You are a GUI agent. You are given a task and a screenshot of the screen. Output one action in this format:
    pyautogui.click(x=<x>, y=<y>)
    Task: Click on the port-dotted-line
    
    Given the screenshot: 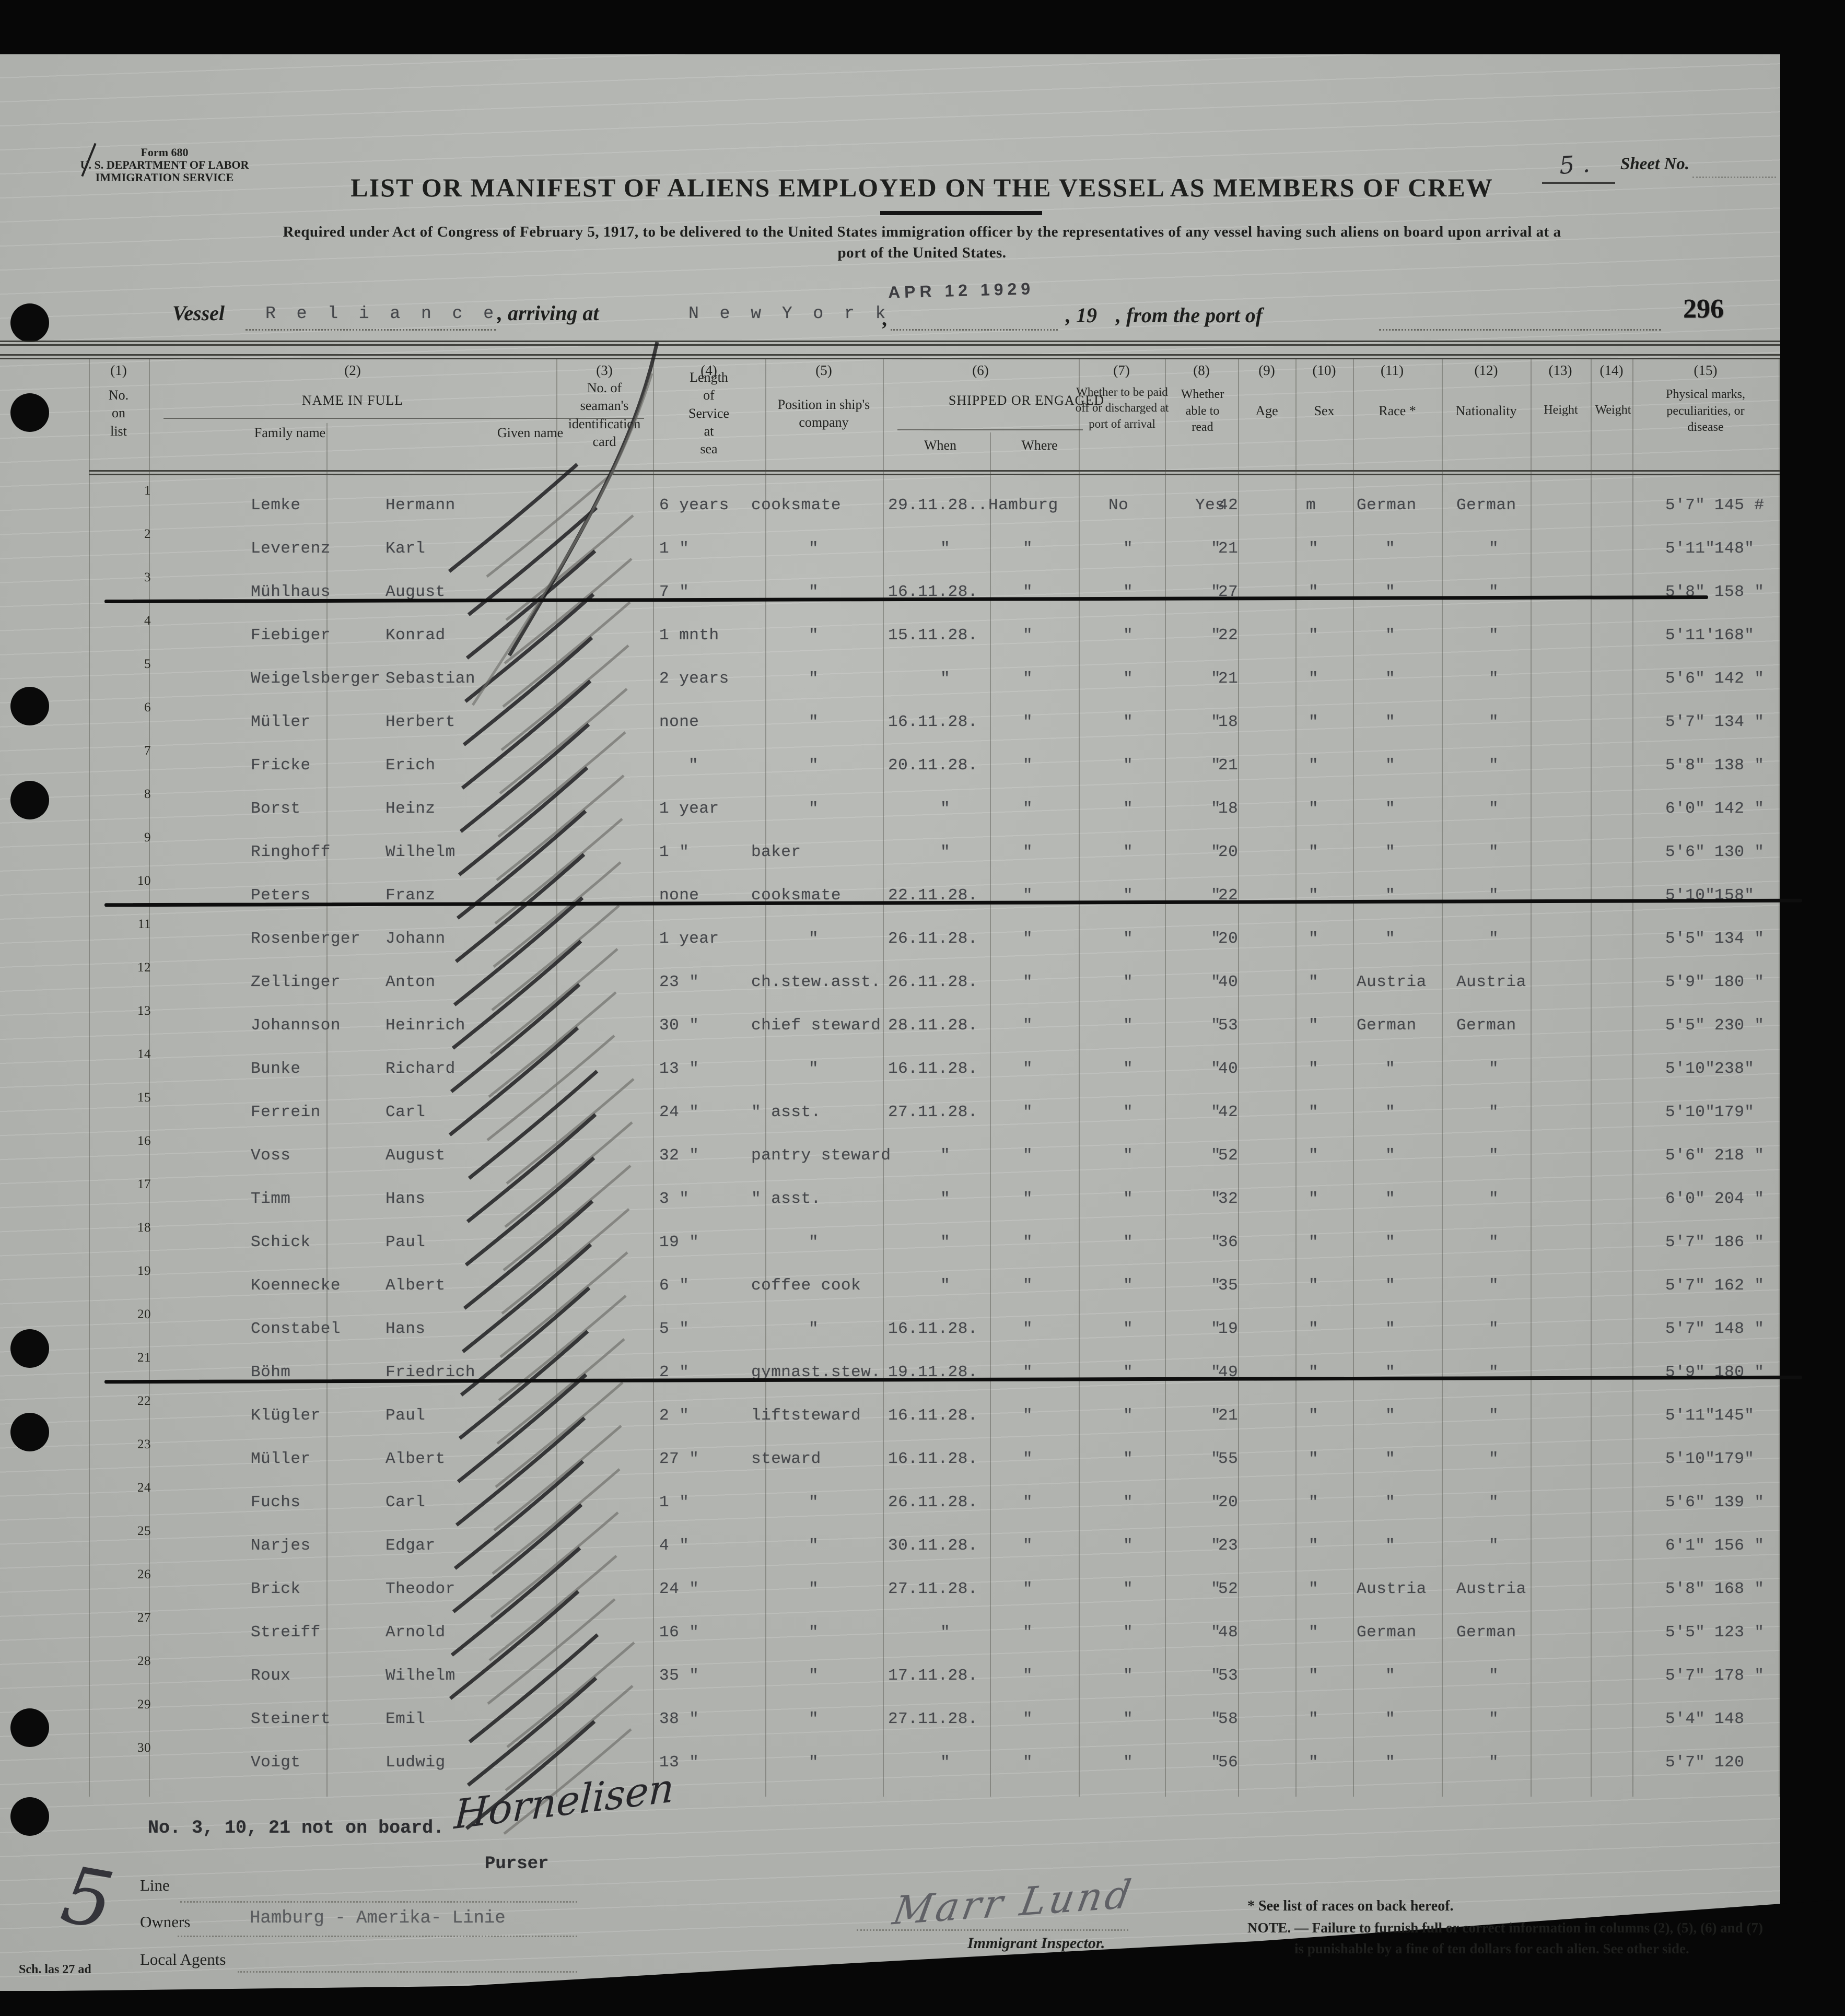 What is the action you would take?
    pyautogui.click(x=1520, y=330)
    